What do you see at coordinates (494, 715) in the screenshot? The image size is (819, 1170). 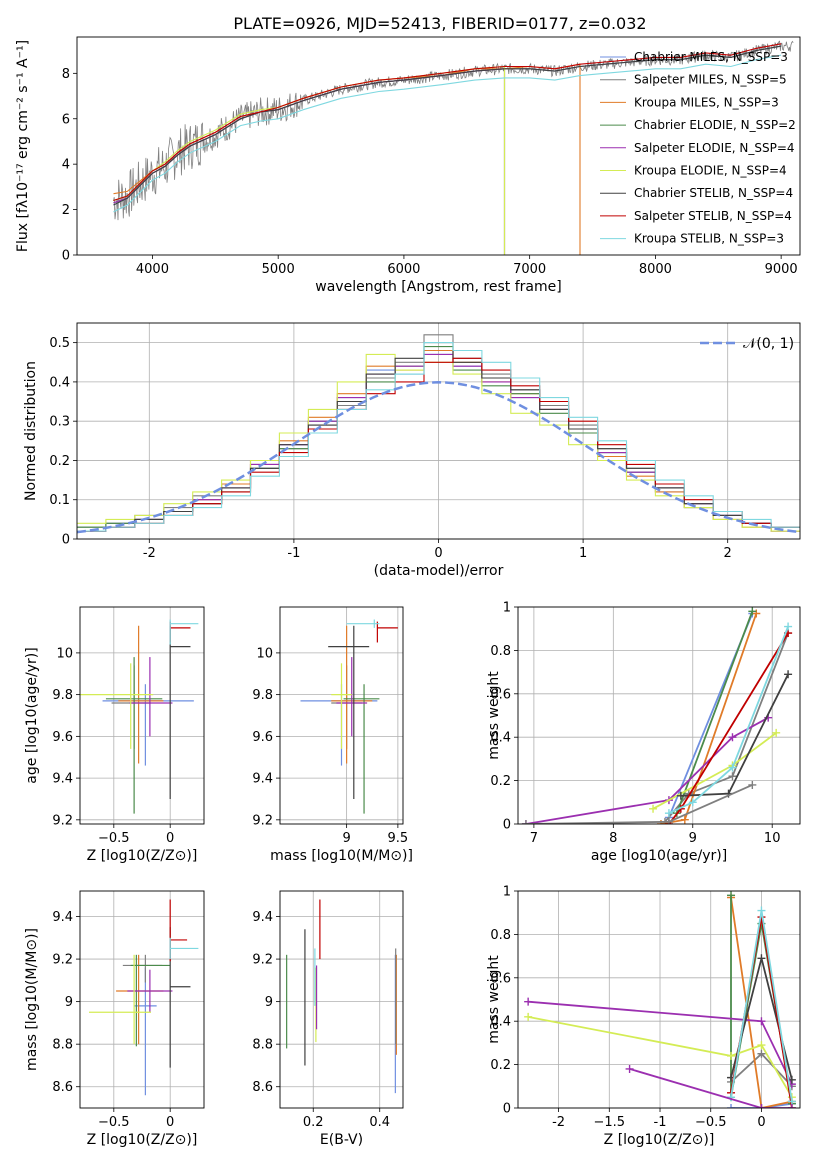 I see `y-axis-label: mass weight` at bounding box center [494, 715].